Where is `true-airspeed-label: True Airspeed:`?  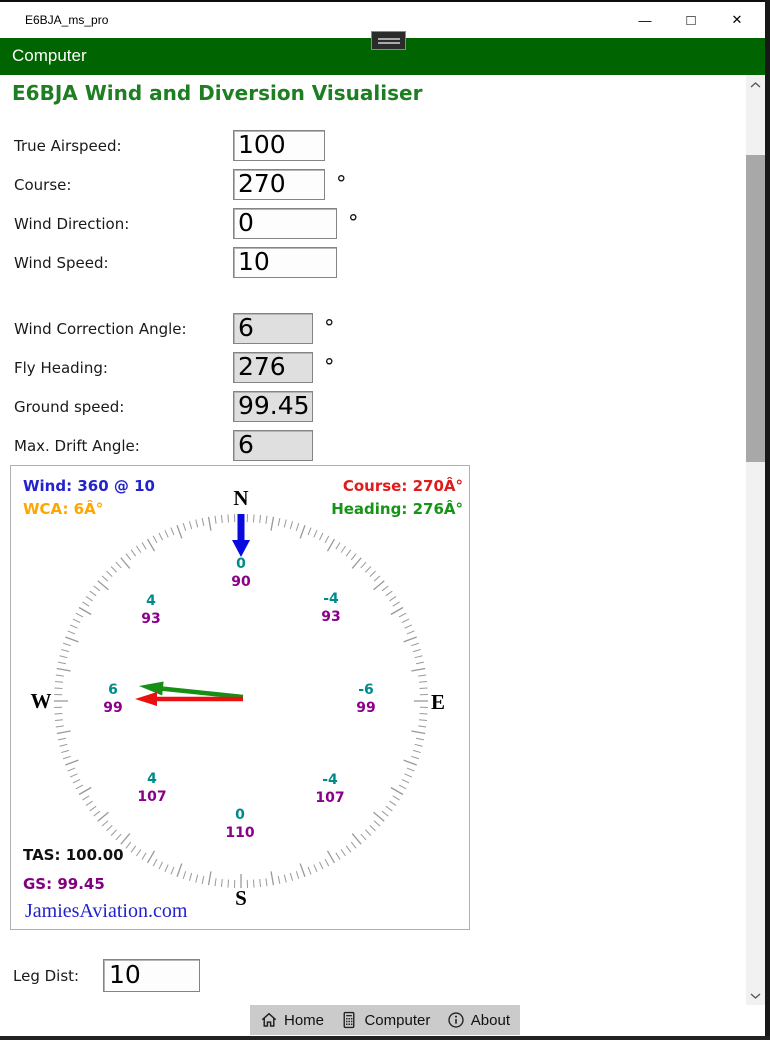
true-airspeed-label: True Airspeed: is located at coordinates (68, 145).